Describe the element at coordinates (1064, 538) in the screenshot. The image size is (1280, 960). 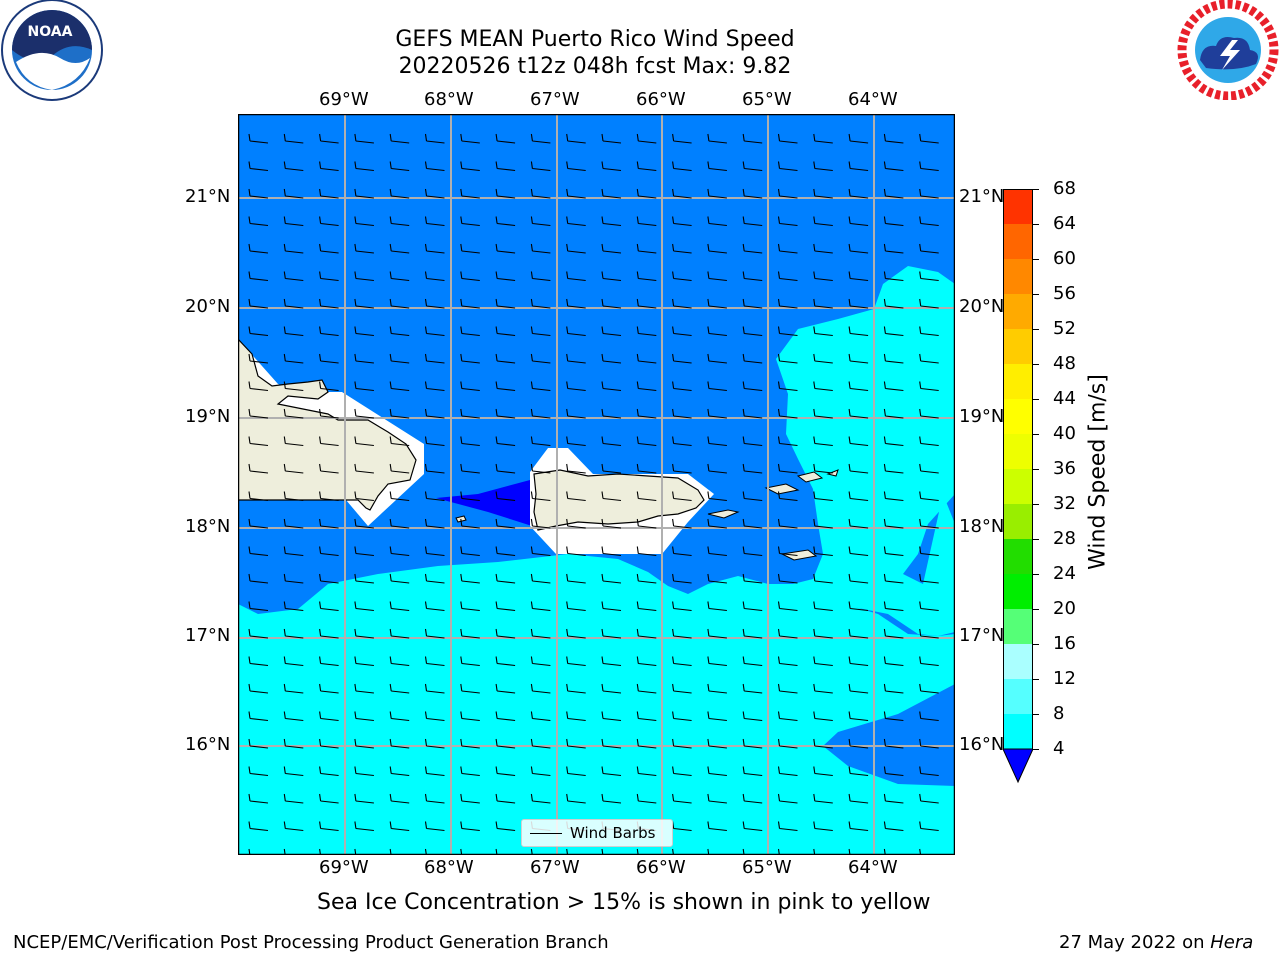
I see `colorbar-tick-label: 28` at that location.